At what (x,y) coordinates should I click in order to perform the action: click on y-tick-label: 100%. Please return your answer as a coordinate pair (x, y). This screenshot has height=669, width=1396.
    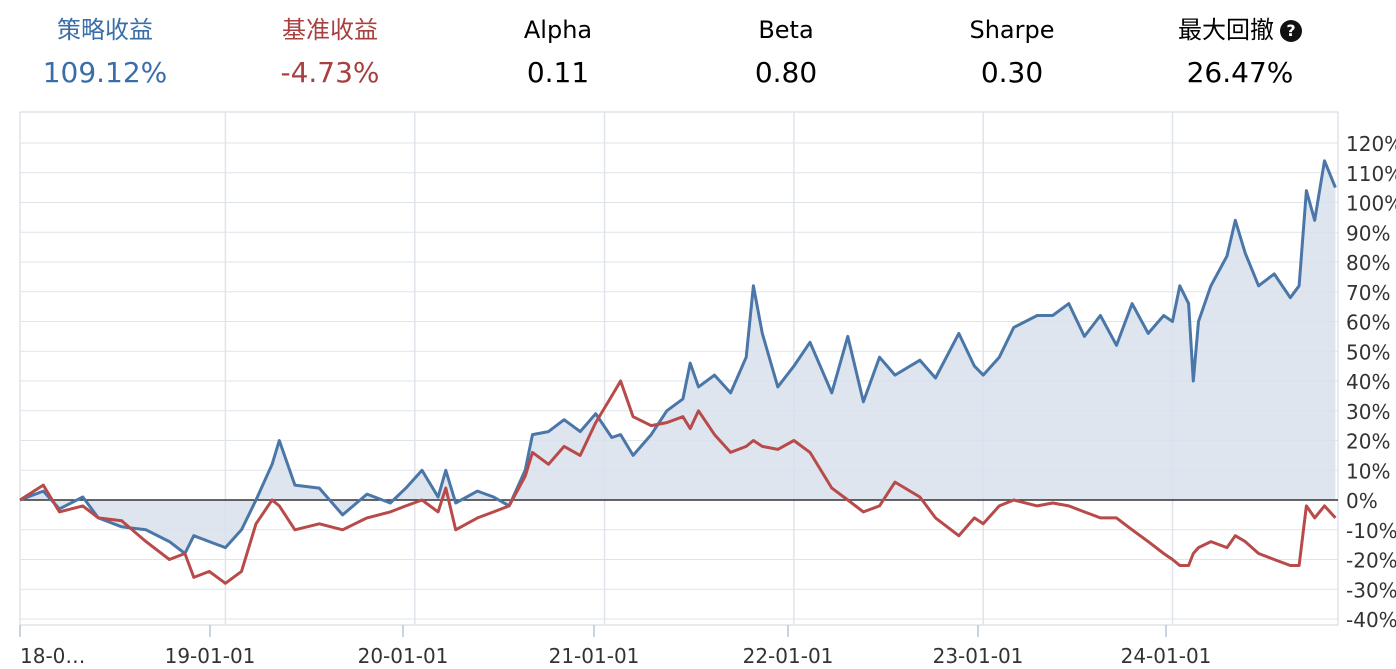
    Looking at the image, I should click on (1371, 204).